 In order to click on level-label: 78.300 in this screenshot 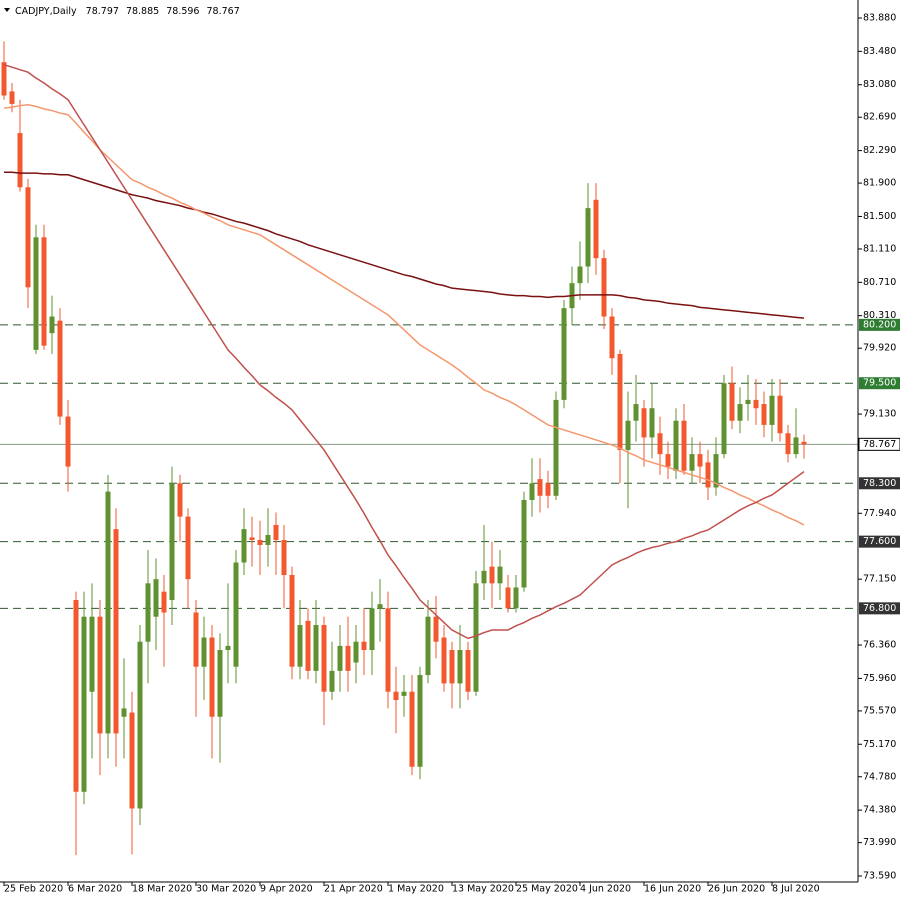, I will do `click(879, 483)`.